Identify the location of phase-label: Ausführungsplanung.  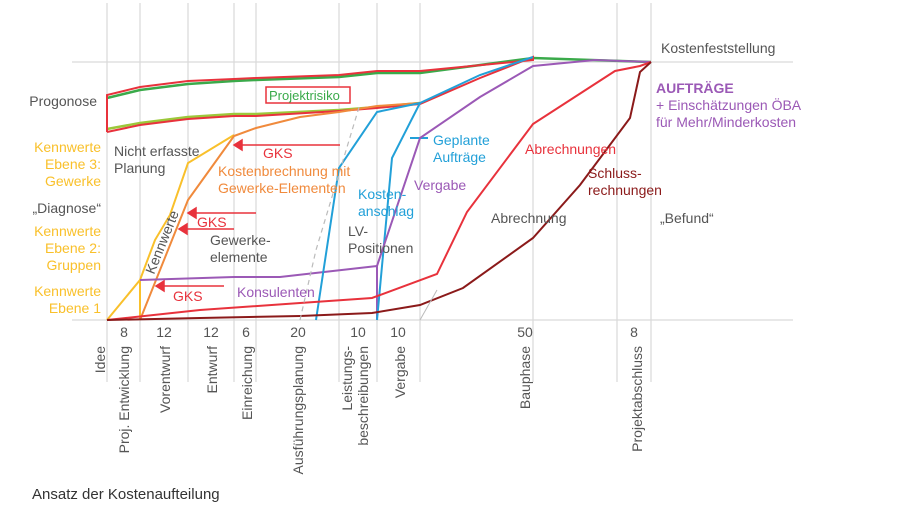
(298, 410).